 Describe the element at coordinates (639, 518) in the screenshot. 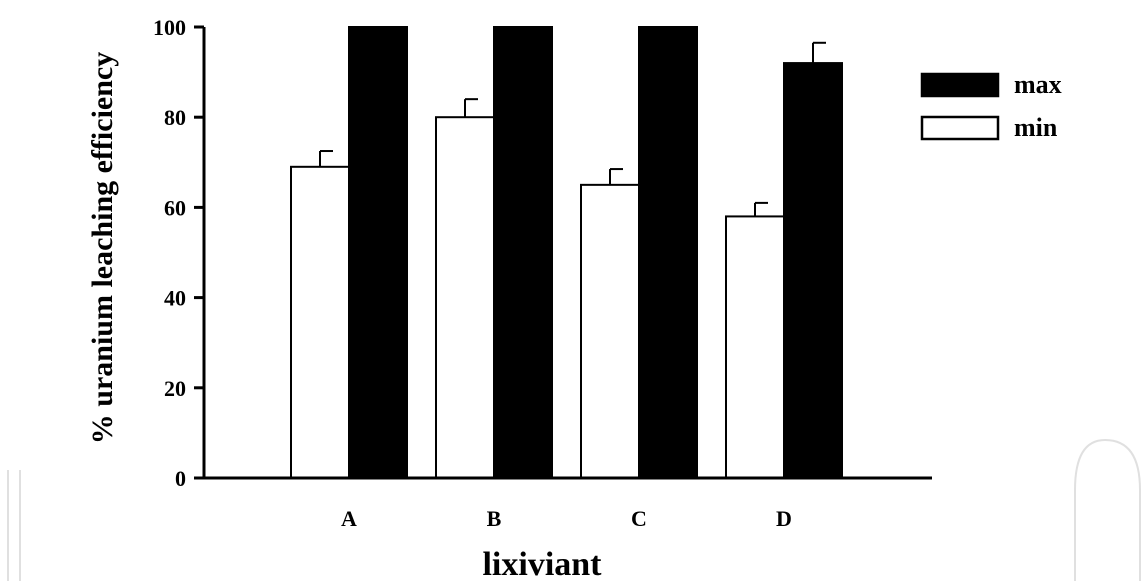

I see `x-tick-label-C: C` at that location.